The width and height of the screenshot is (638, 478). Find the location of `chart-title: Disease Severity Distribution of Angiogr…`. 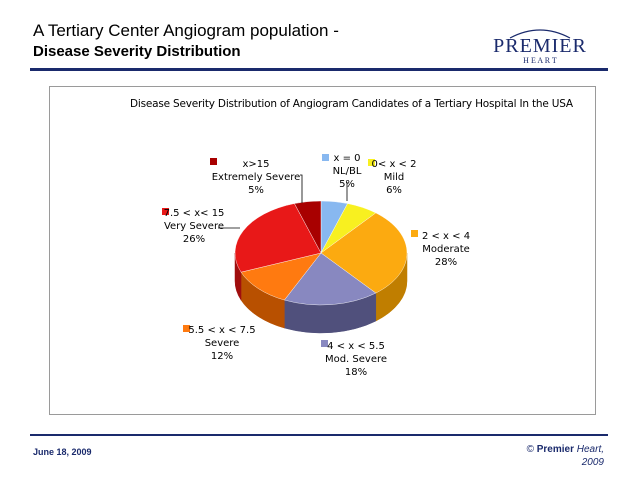

chart-title: Disease Severity Distribution of Angiogr… is located at coordinates (351, 104).